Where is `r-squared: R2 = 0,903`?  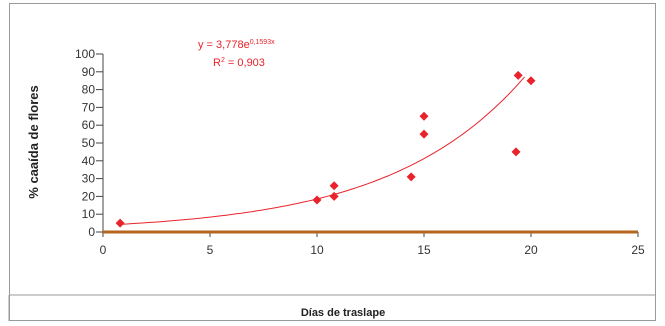 r-squared: R2 = 0,903 is located at coordinates (239, 63).